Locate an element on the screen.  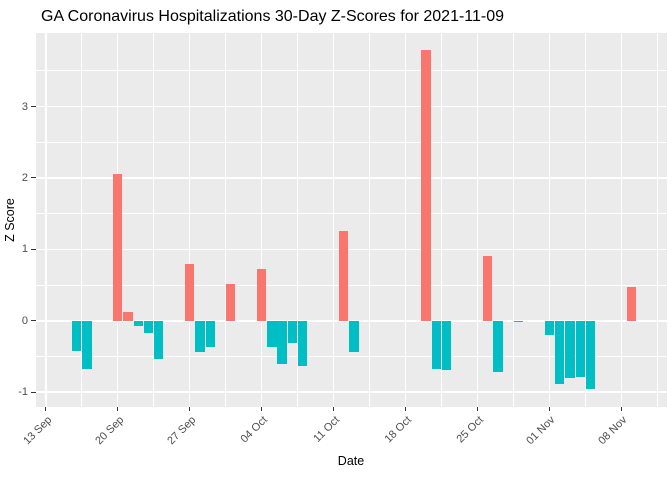
x-tick-label: 27 Sep is located at coordinates (181, 430).